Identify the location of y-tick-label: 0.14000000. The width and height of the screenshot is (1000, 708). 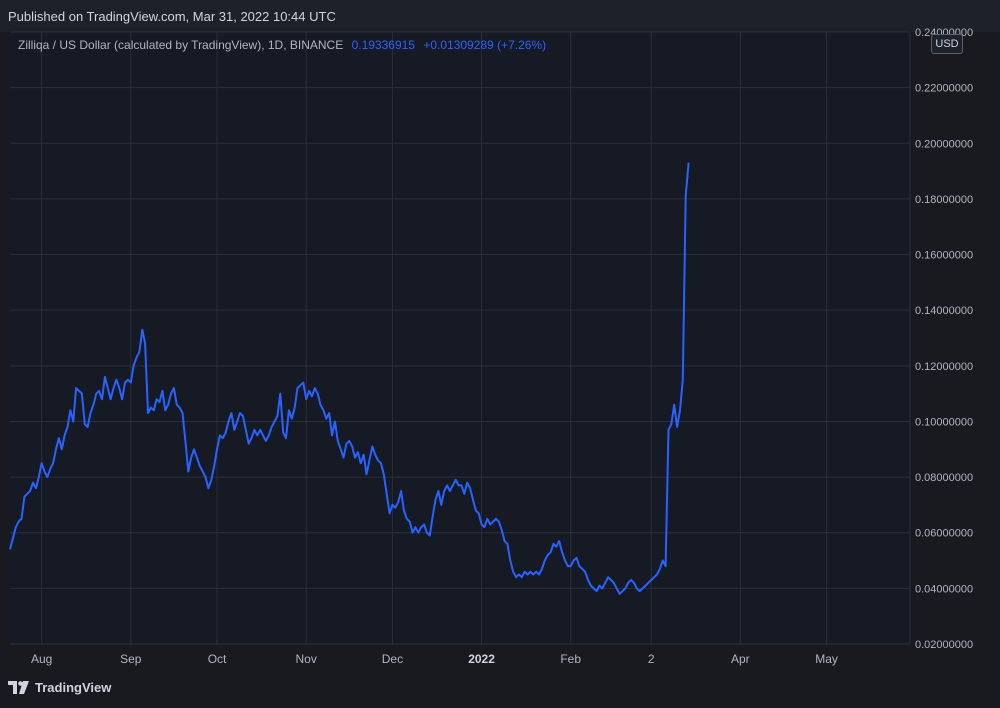
(944, 311).